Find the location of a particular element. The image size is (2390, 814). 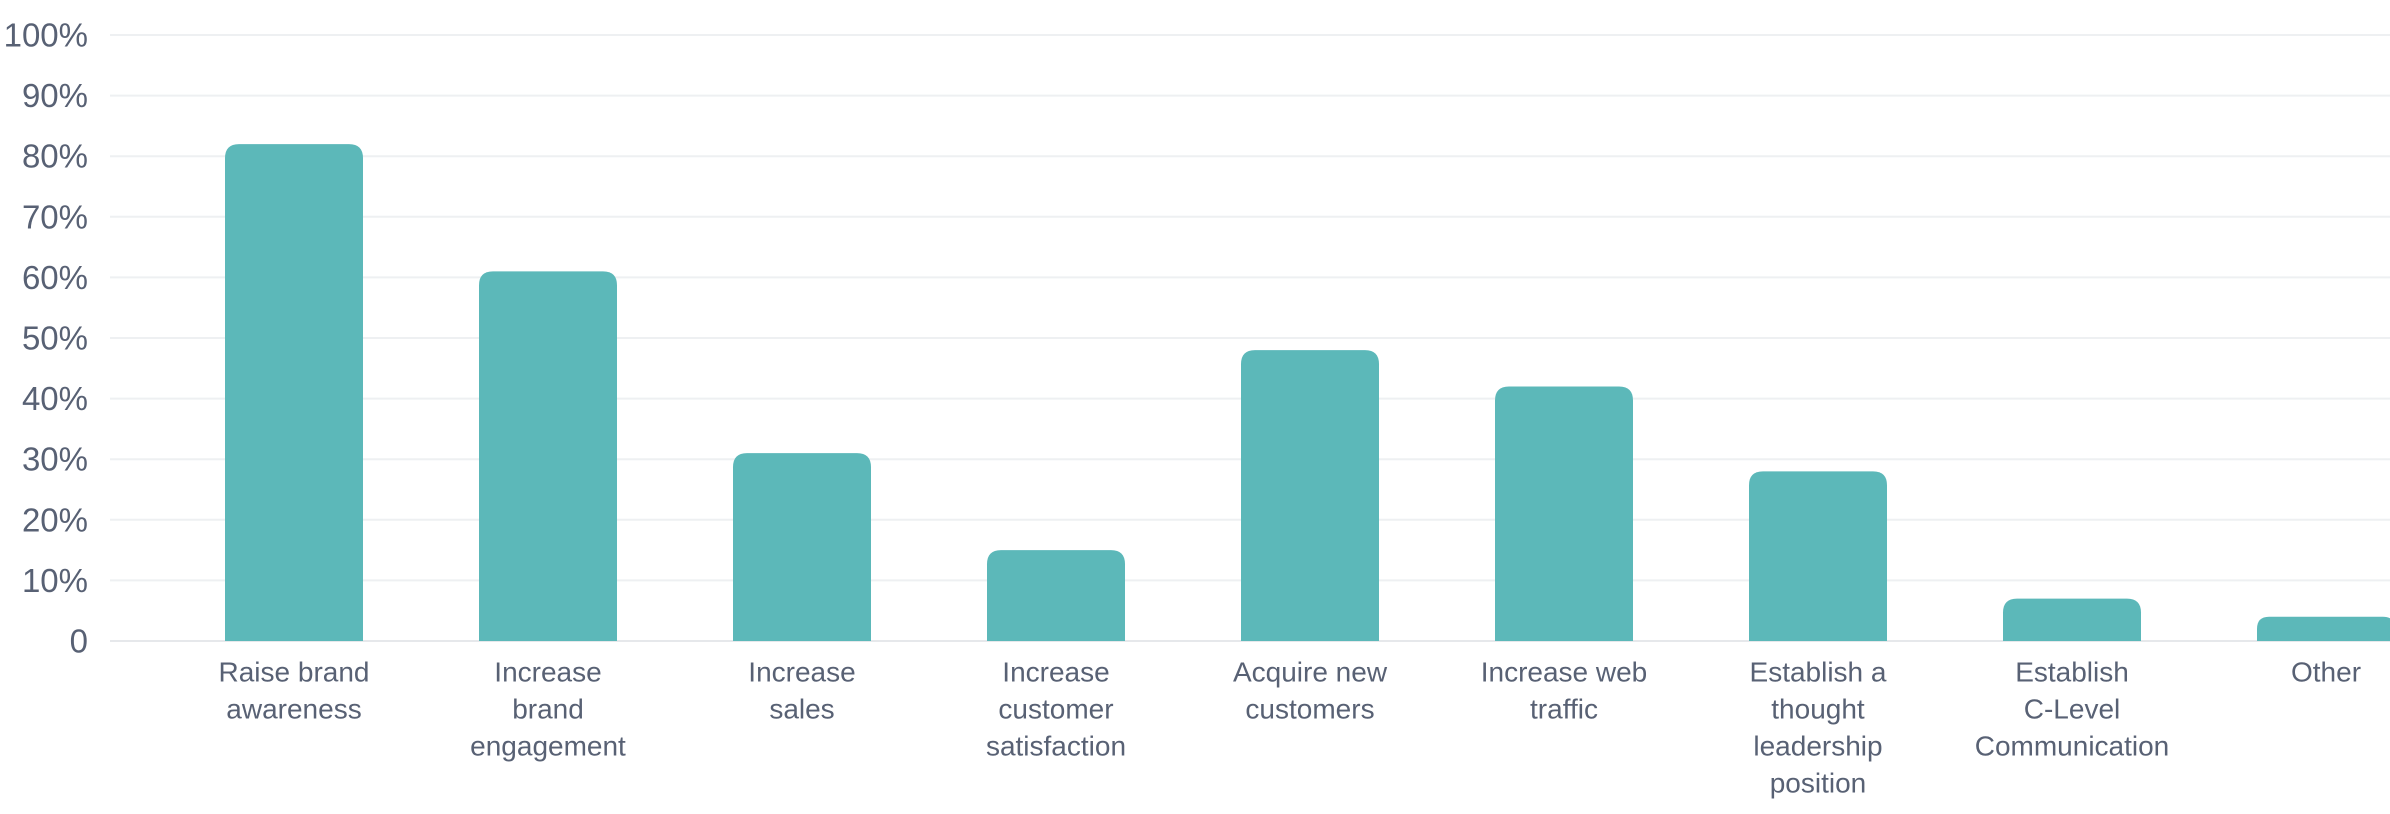

x-tick-label-line: brand is located at coordinates (548, 709).